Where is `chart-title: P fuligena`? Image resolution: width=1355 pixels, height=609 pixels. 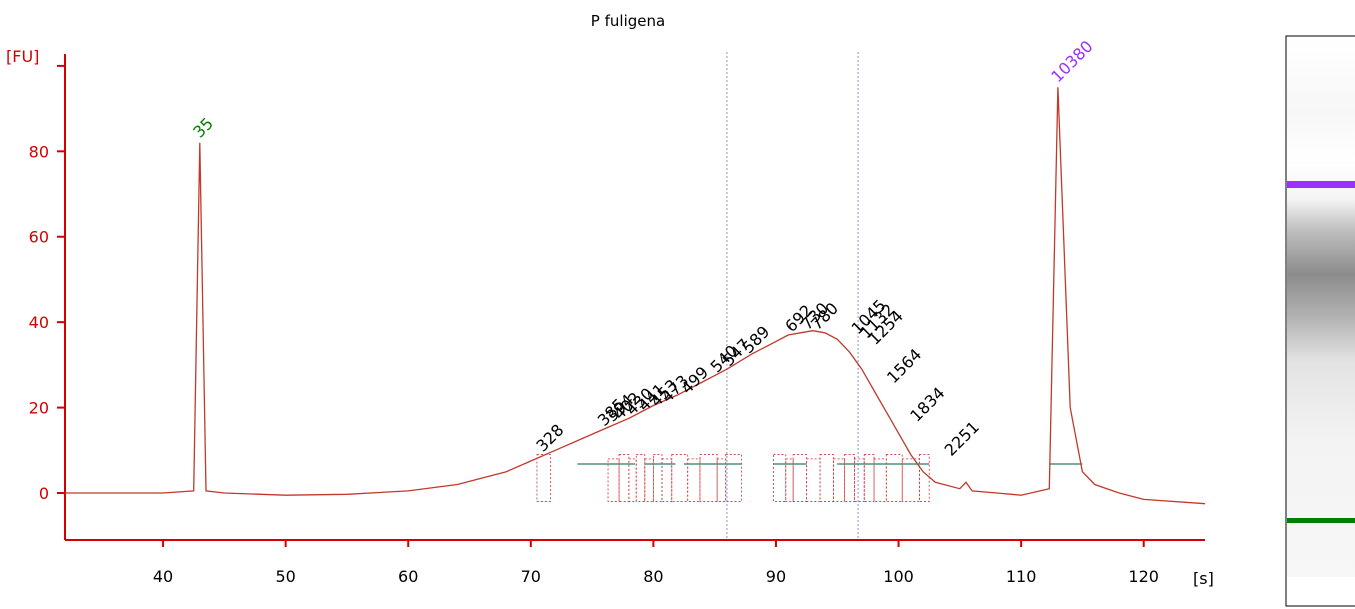 chart-title: P fuligena is located at coordinates (628, 21).